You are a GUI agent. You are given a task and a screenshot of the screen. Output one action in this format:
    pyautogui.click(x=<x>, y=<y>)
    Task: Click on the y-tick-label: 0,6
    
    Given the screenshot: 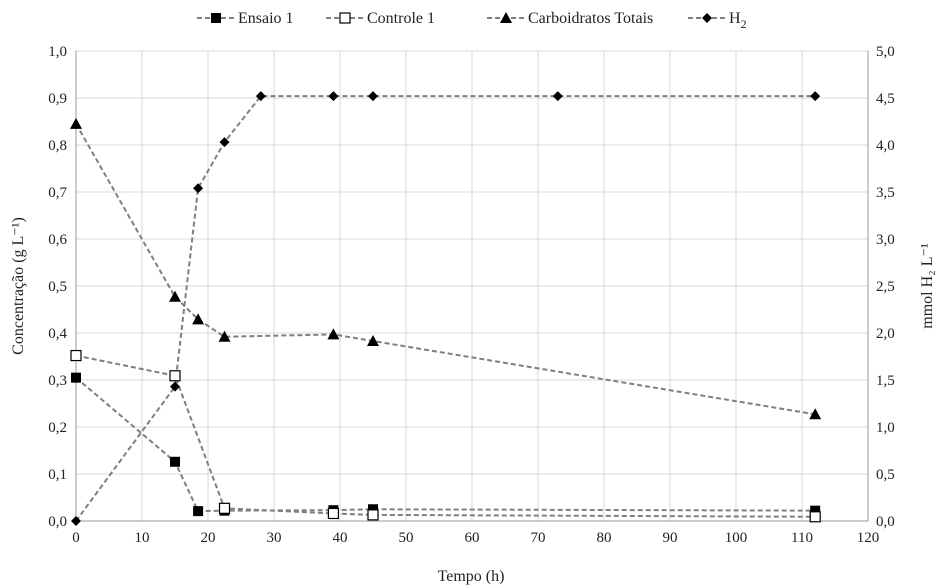 What is the action you would take?
    pyautogui.click(x=57, y=240)
    